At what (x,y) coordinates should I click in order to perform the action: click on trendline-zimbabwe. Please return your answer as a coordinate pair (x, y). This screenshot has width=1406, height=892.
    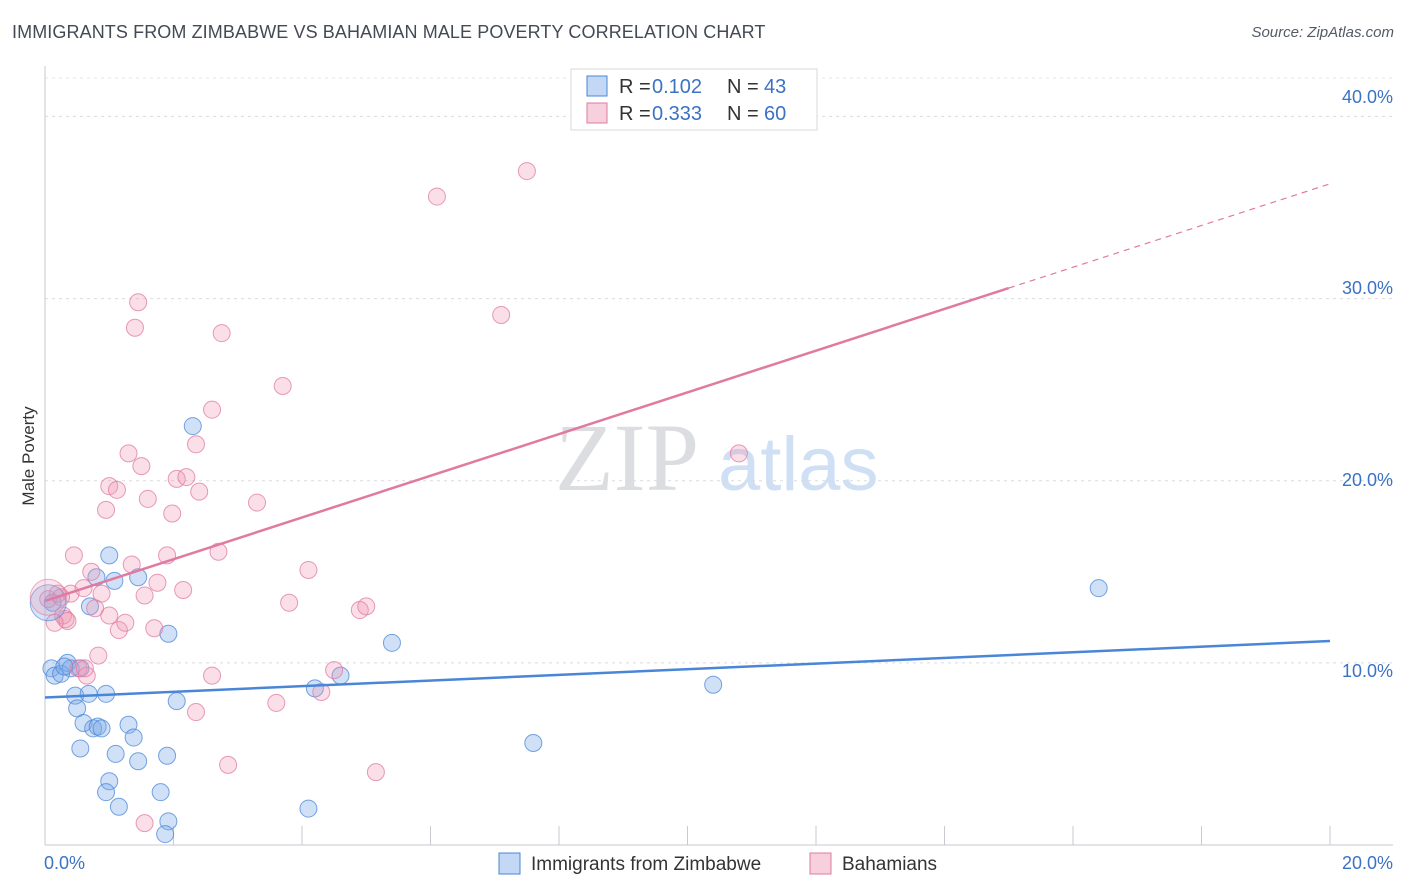
    Looking at the image, I should click on (687, 669).